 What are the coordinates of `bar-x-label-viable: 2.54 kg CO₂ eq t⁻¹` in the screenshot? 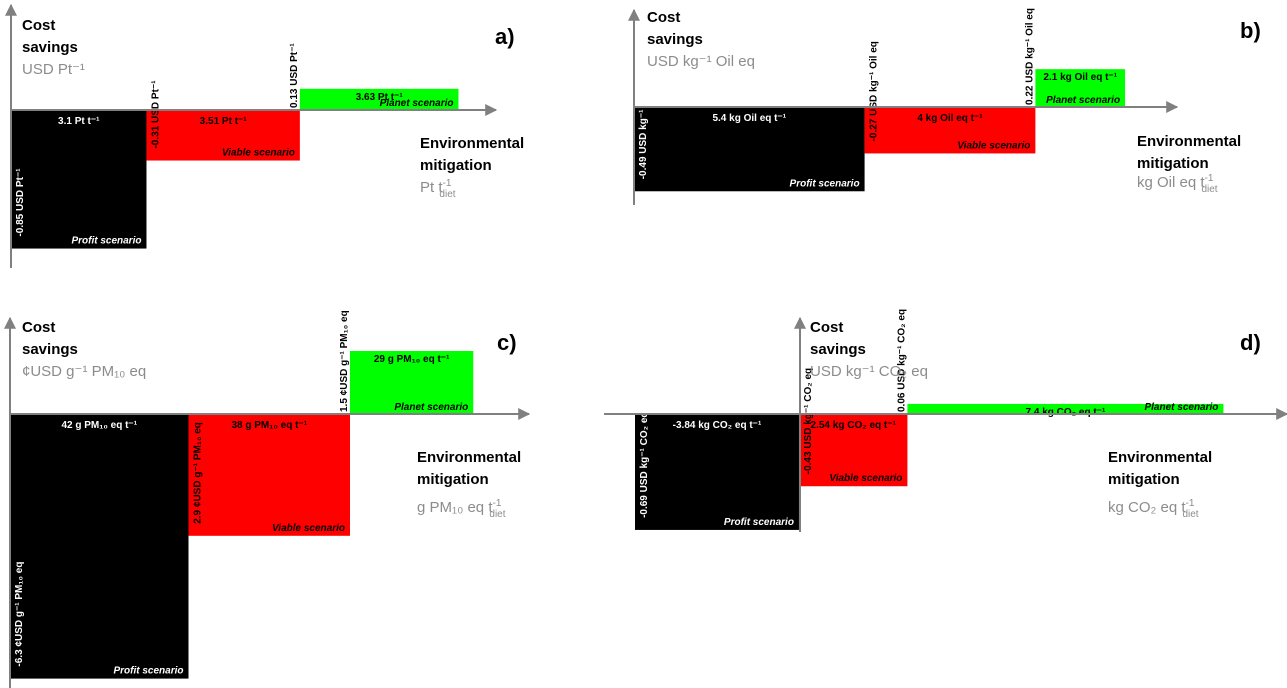 It's located at (854, 425).